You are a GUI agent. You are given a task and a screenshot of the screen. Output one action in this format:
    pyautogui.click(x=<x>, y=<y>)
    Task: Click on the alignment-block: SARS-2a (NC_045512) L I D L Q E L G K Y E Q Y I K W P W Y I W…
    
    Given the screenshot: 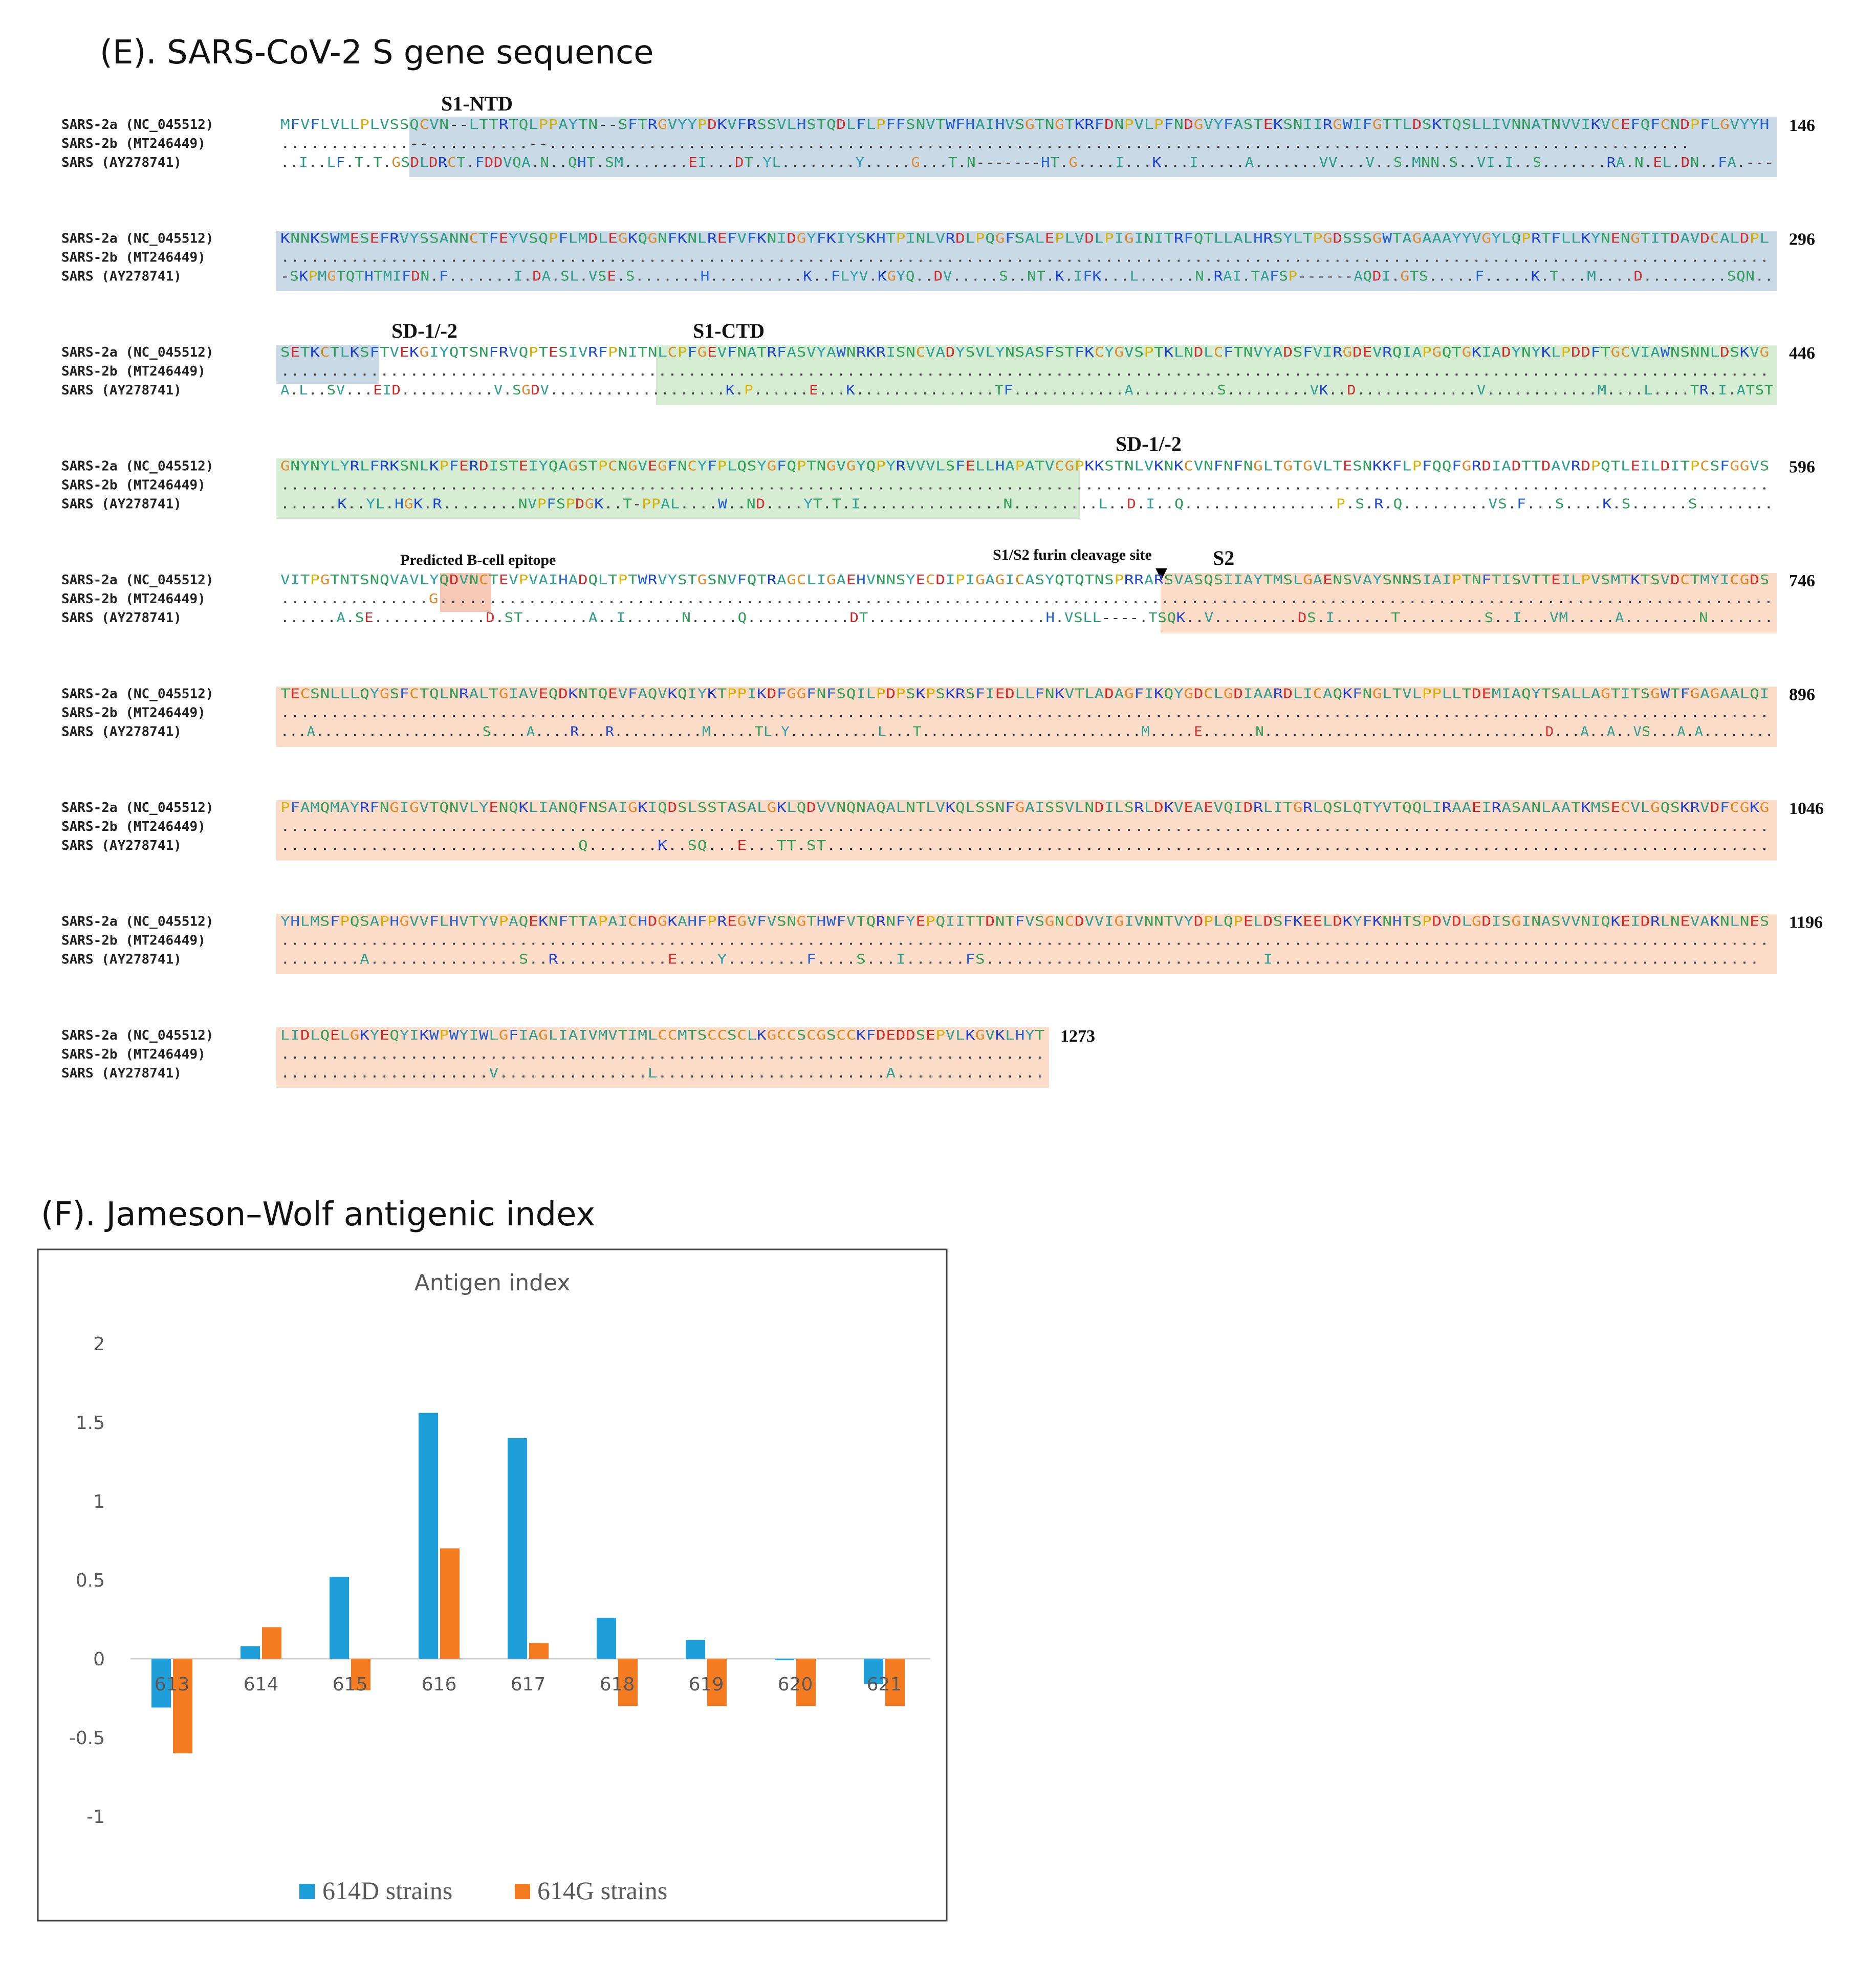 What is the action you would take?
    pyautogui.click(x=578, y=1054)
    